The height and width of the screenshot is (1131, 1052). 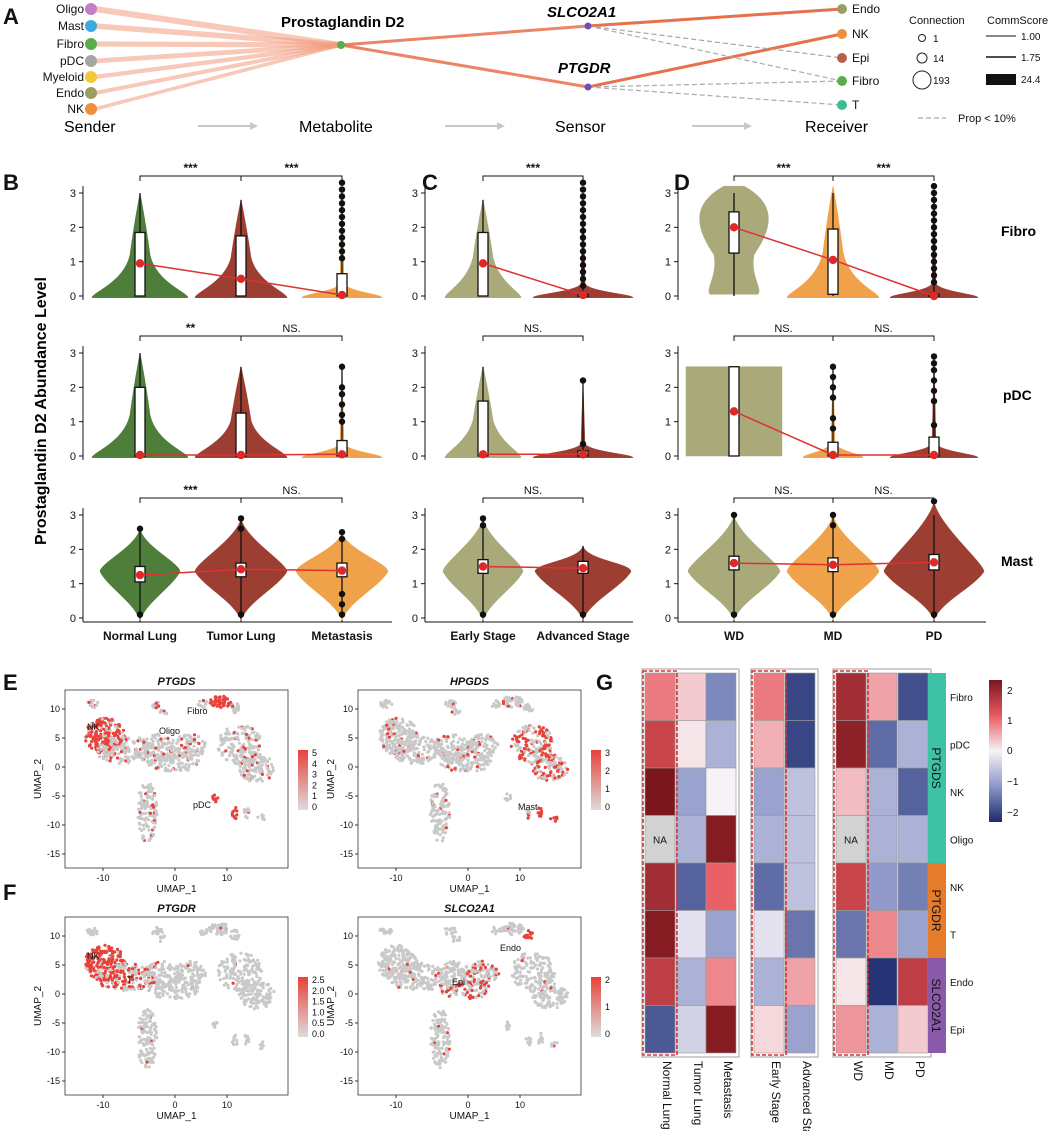 What do you see at coordinates (415, 228) in the screenshot?
I see `y-tick-label-C-0-2: 2` at bounding box center [415, 228].